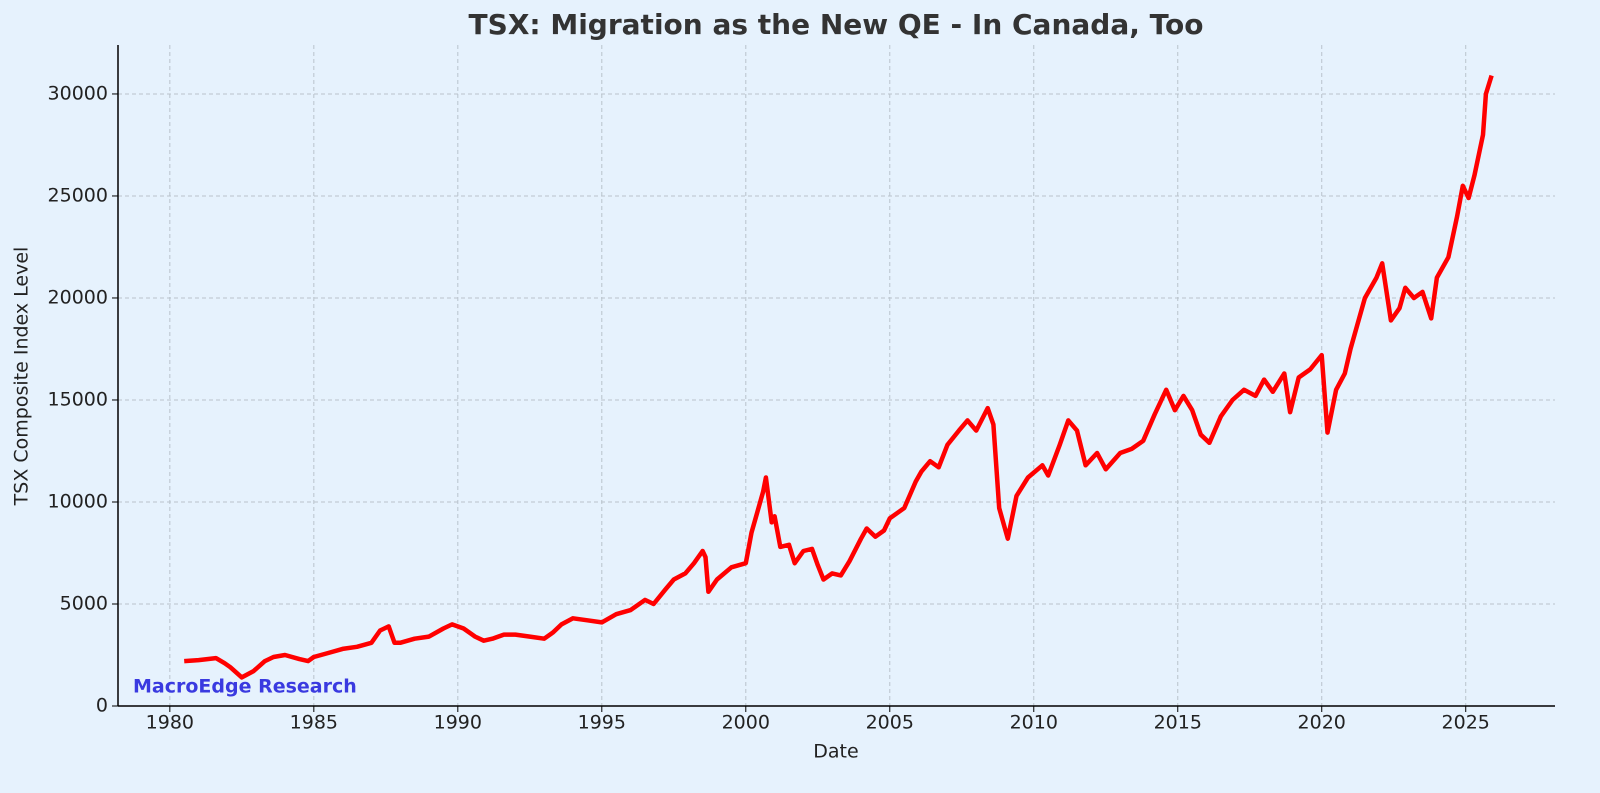  Describe the element at coordinates (746, 723) in the screenshot. I see `x-tick-label: 2000` at that location.